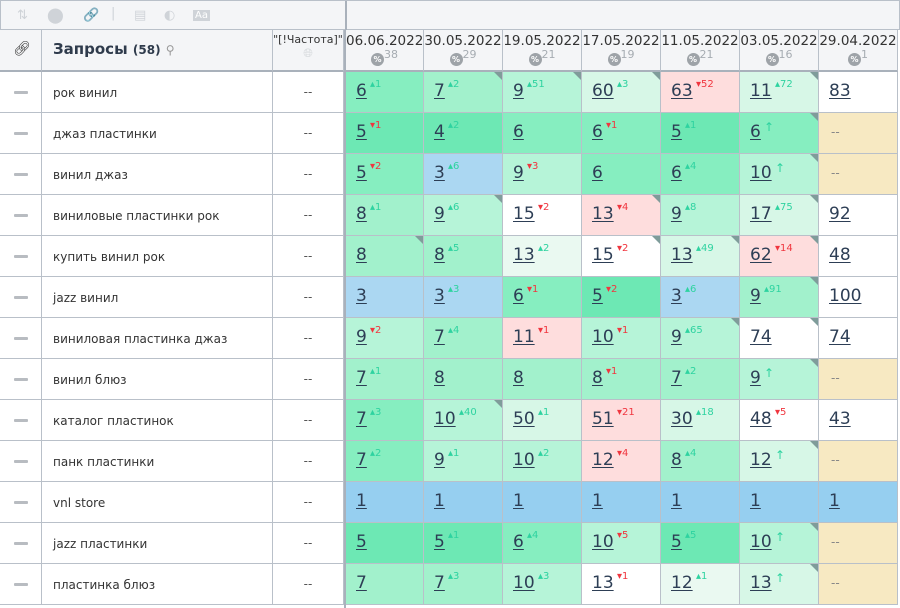  I want to click on position-cell: 6 ↑, so click(779, 133).